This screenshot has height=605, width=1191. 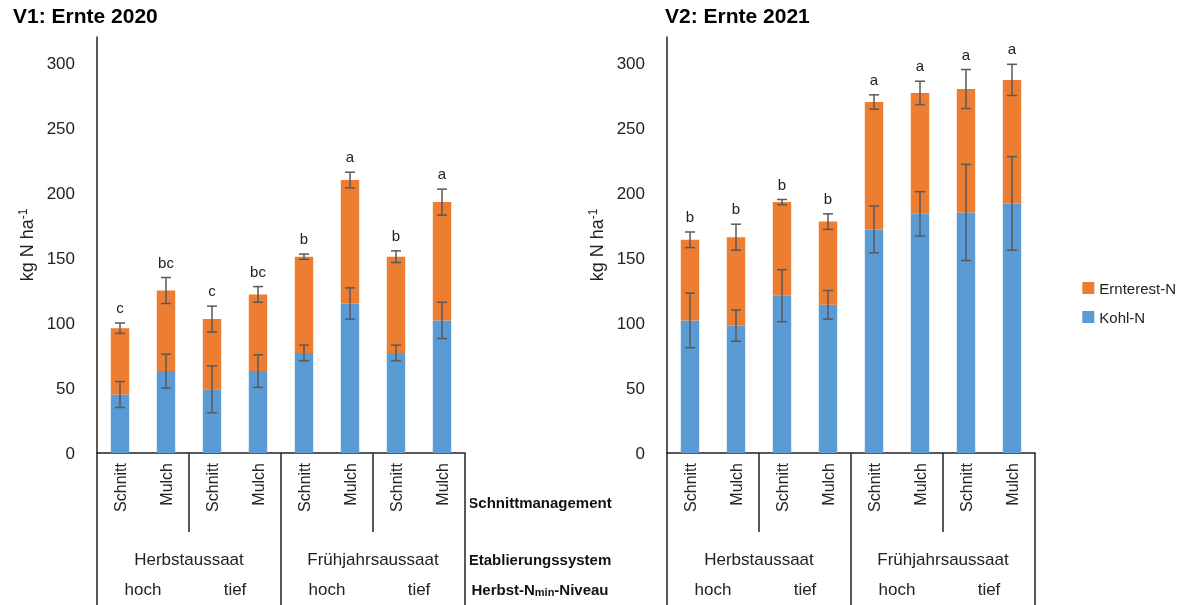 I want to click on text: Herbst-Nmin-Niveau, so click(x=540, y=589).